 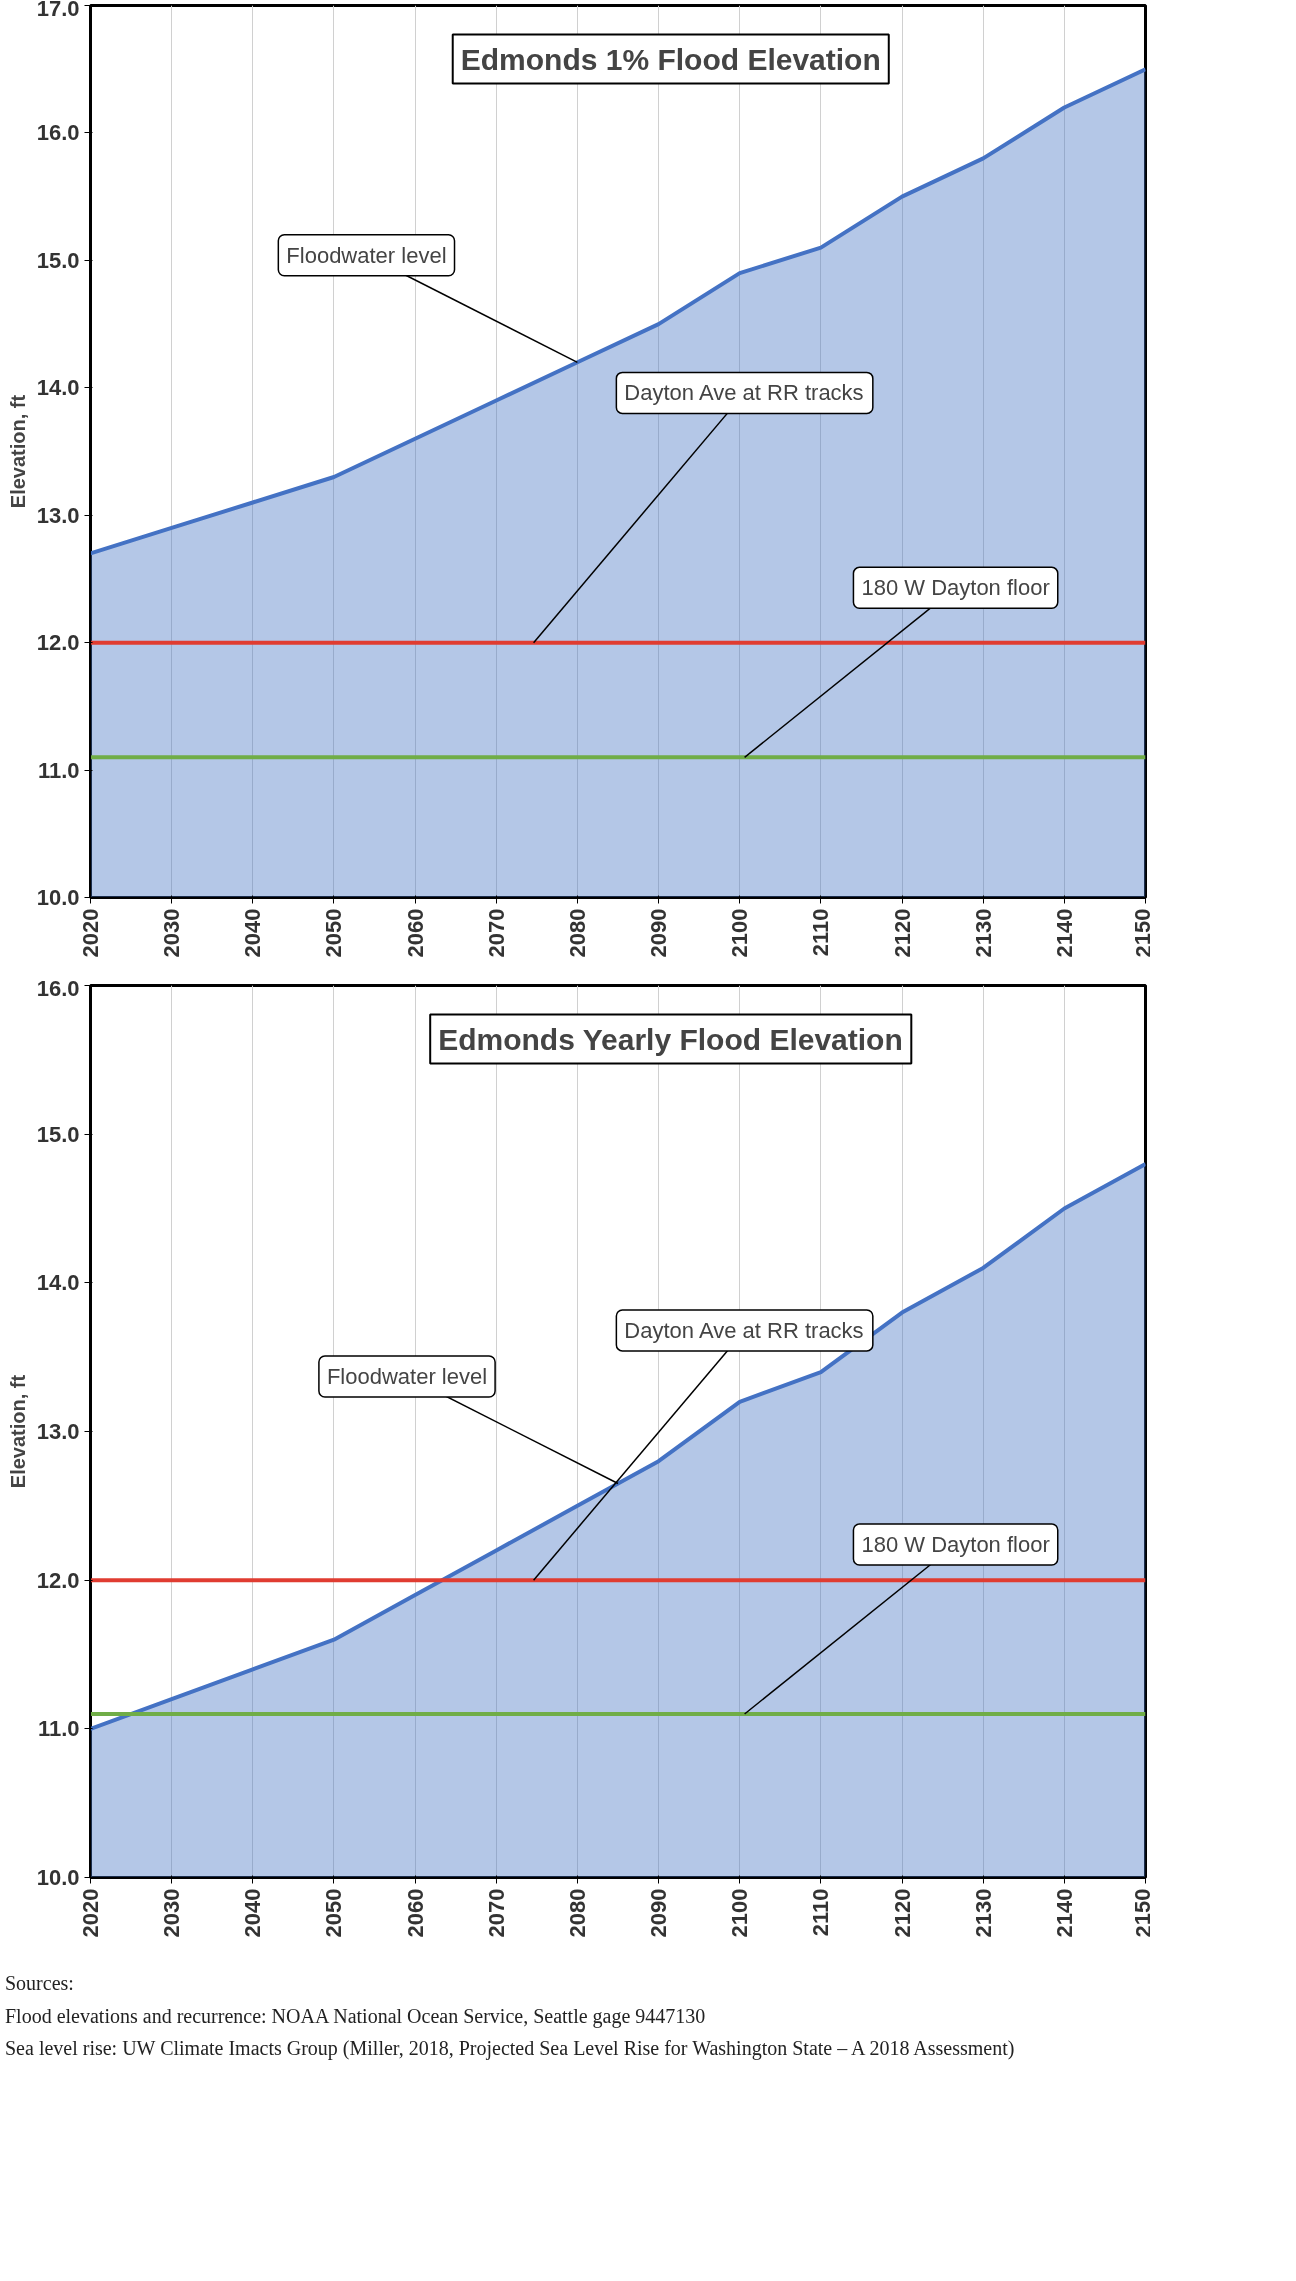 What do you see at coordinates (40, 1983) in the screenshot?
I see `source-note: Sources:` at bounding box center [40, 1983].